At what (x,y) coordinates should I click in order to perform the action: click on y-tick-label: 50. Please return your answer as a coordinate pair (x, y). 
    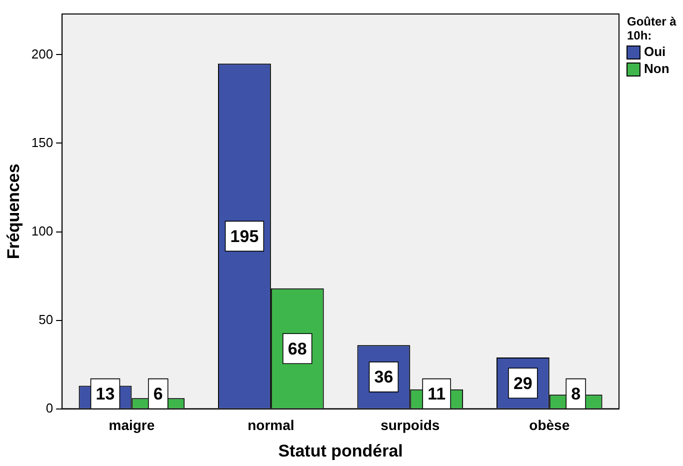
    Looking at the image, I should click on (46, 319).